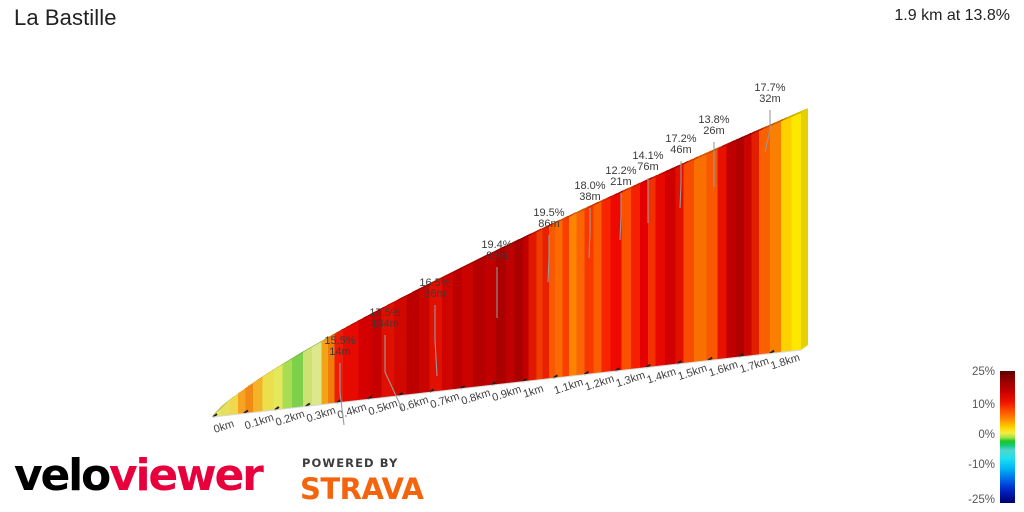 Image resolution: width=1024 pixels, height=512 pixels. Describe the element at coordinates (713, 131) in the screenshot. I see `callout-length-value: 26m` at that location.